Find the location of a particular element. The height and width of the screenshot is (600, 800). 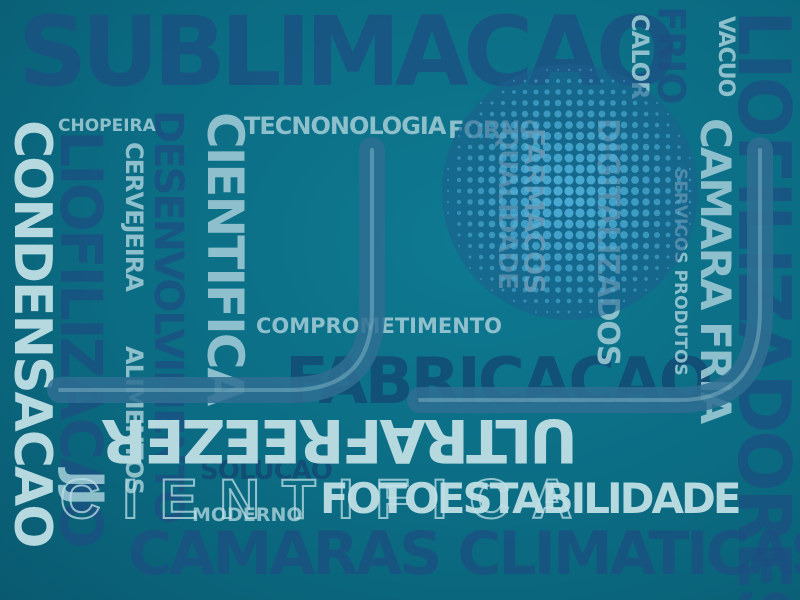

word-tecnologia: TECNONOLOGIA is located at coordinates (345, 126).